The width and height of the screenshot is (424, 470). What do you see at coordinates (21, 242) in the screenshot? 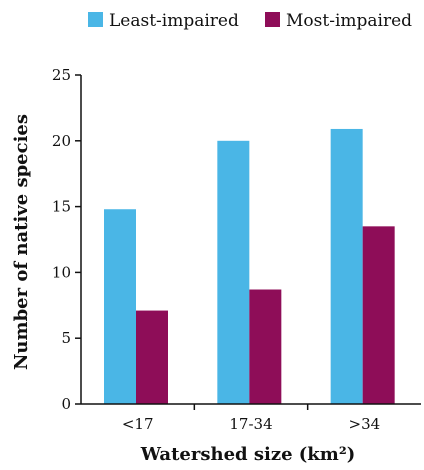
I see `y-axis-title: Number of native species` at bounding box center [21, 242].